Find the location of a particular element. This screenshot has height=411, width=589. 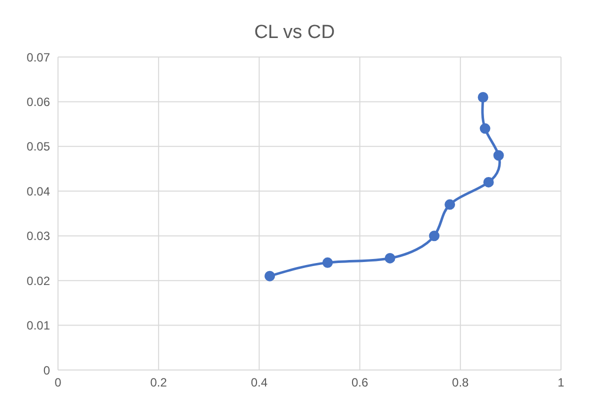

y-tick-label: 0.03 is located at coordinates (38, 236).